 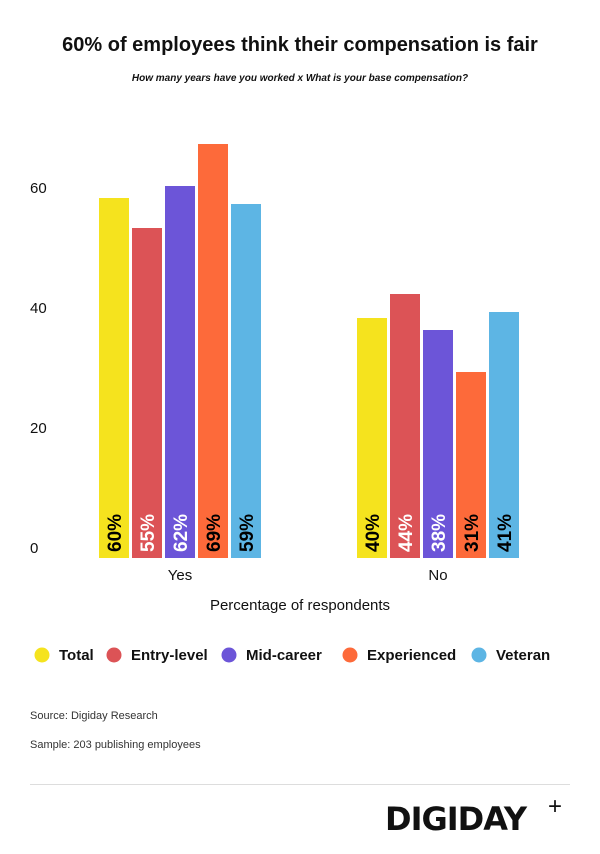 What do you see at coordinates (213, 351) in the screenshot?
I see `bar-experienced-yes` at bounding box center [213, 351].